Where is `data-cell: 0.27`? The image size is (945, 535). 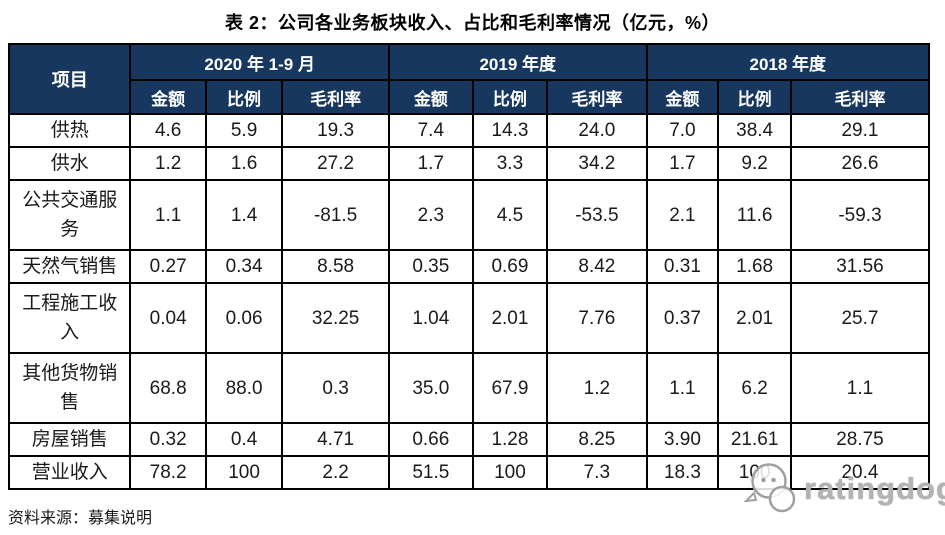 data-cell: 0.27 is located at coordinates (168, 266).